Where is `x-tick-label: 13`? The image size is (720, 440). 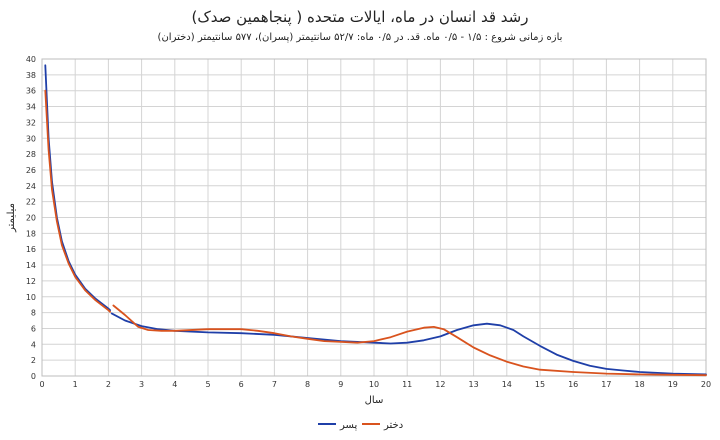 x-tick-label: 13 is located at coordinates (474, 384).